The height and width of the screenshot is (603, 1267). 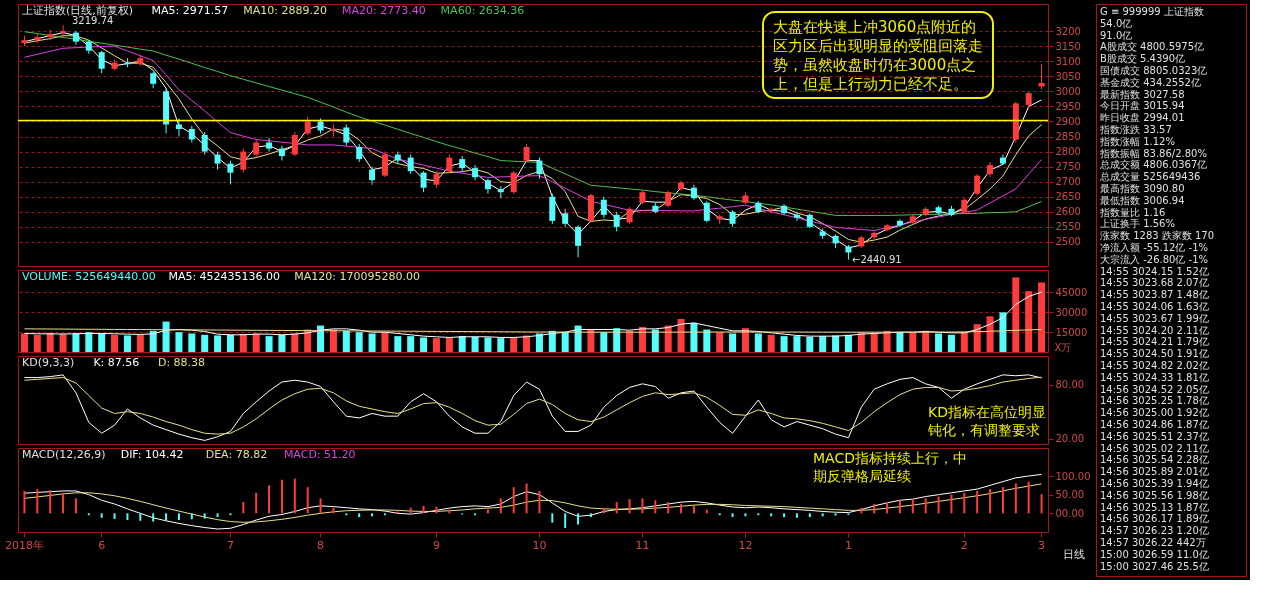 I want to click on text: 14:56 3025.51 2.37亿, so click(x=1154, y=436).